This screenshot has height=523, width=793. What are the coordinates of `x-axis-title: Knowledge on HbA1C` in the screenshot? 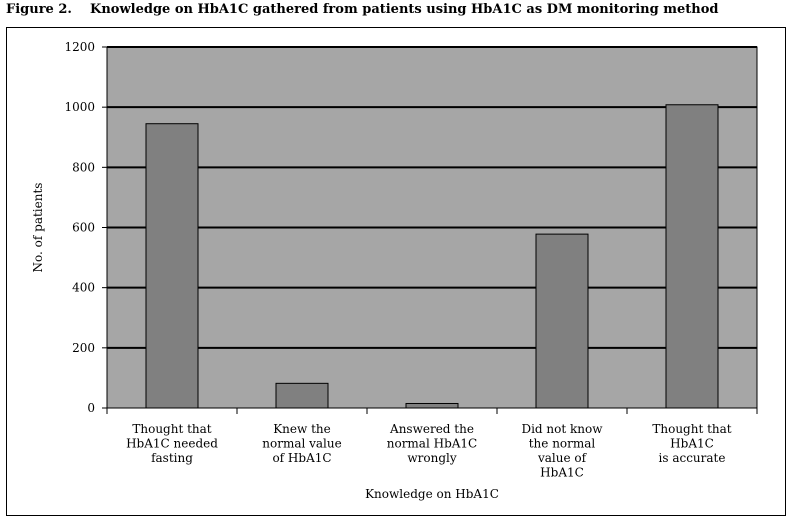 It's located at (432, 494).